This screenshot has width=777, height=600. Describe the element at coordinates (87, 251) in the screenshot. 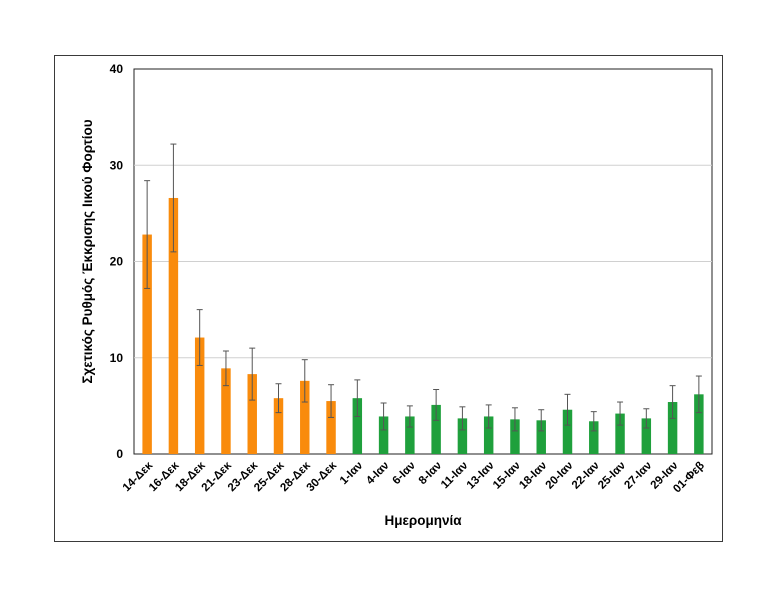

I see `y-axis-title: Σχετικός Ρυθμός Έκκρισης Ιικού Φορτίου` at that location.